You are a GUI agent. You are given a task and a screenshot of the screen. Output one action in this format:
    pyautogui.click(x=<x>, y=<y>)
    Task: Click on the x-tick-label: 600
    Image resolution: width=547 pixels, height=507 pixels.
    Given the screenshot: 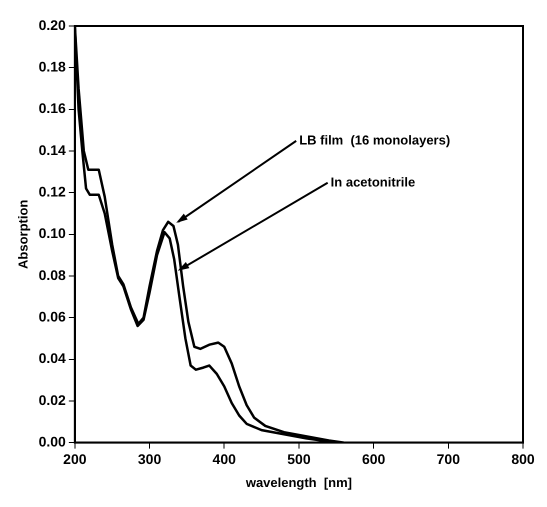 What is the action you would take?
    pyautogui.click(x=374, y=458)
    